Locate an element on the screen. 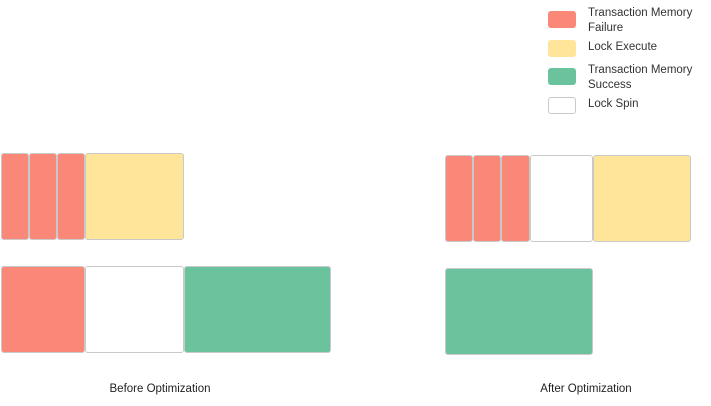 This screenshot has width=711, height=406. legend-swatch-spin is located at coordinates (562, 105).